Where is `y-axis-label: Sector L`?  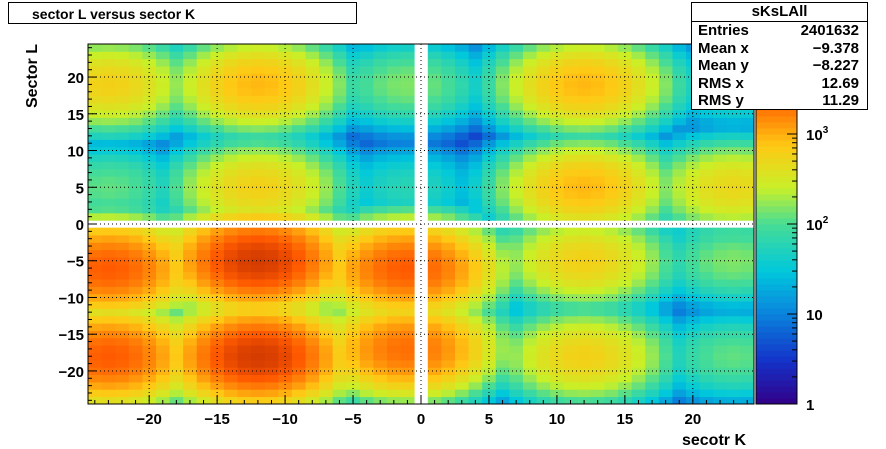 y-axis-label: Sector L is located at coordinates (32, 76).